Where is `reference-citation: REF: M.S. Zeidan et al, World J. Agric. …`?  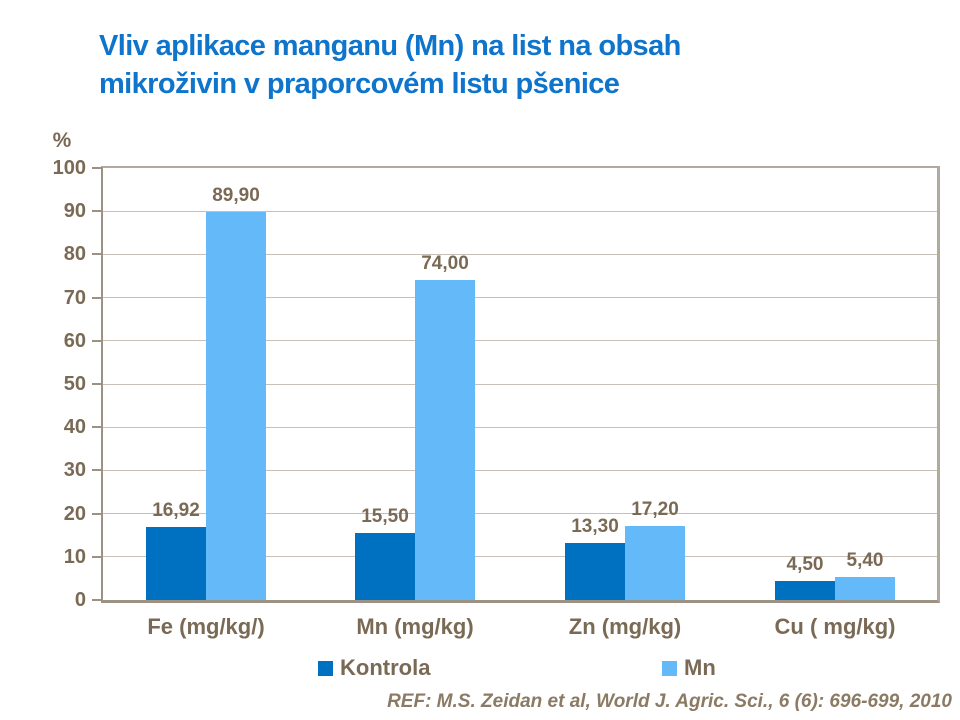
reference-citation: REF: M.S. Zeidan et al, World J. Agric. … is located at coordinates (669, 701).